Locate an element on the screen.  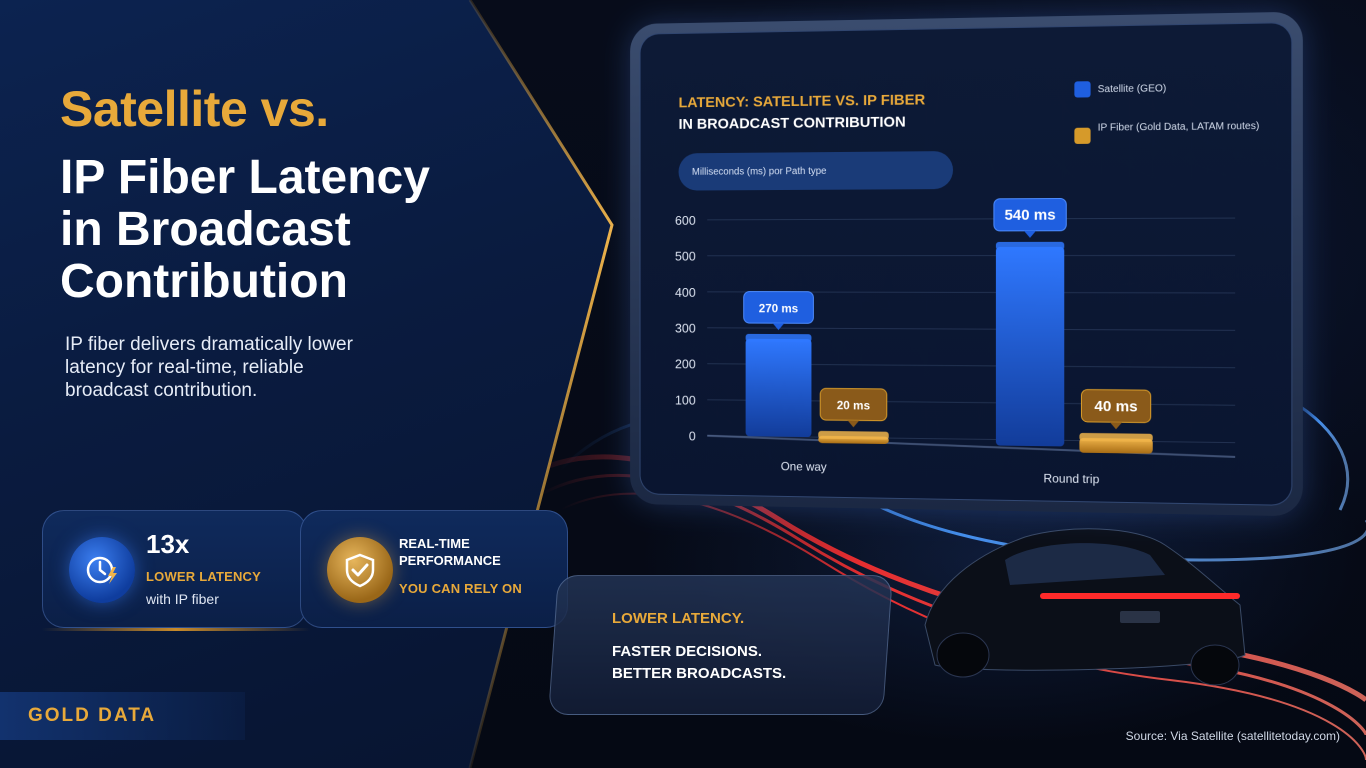
clock-lightning-icon is located at coordinates (102, 570).